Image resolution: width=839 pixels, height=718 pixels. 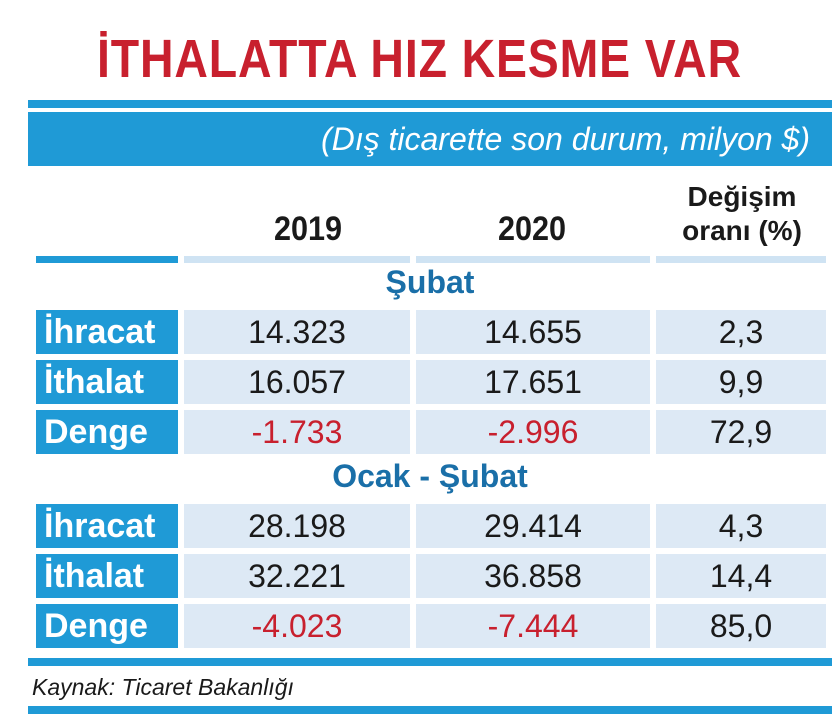 I want to click on table-cell: 4,3, so click(x=741, y=526).